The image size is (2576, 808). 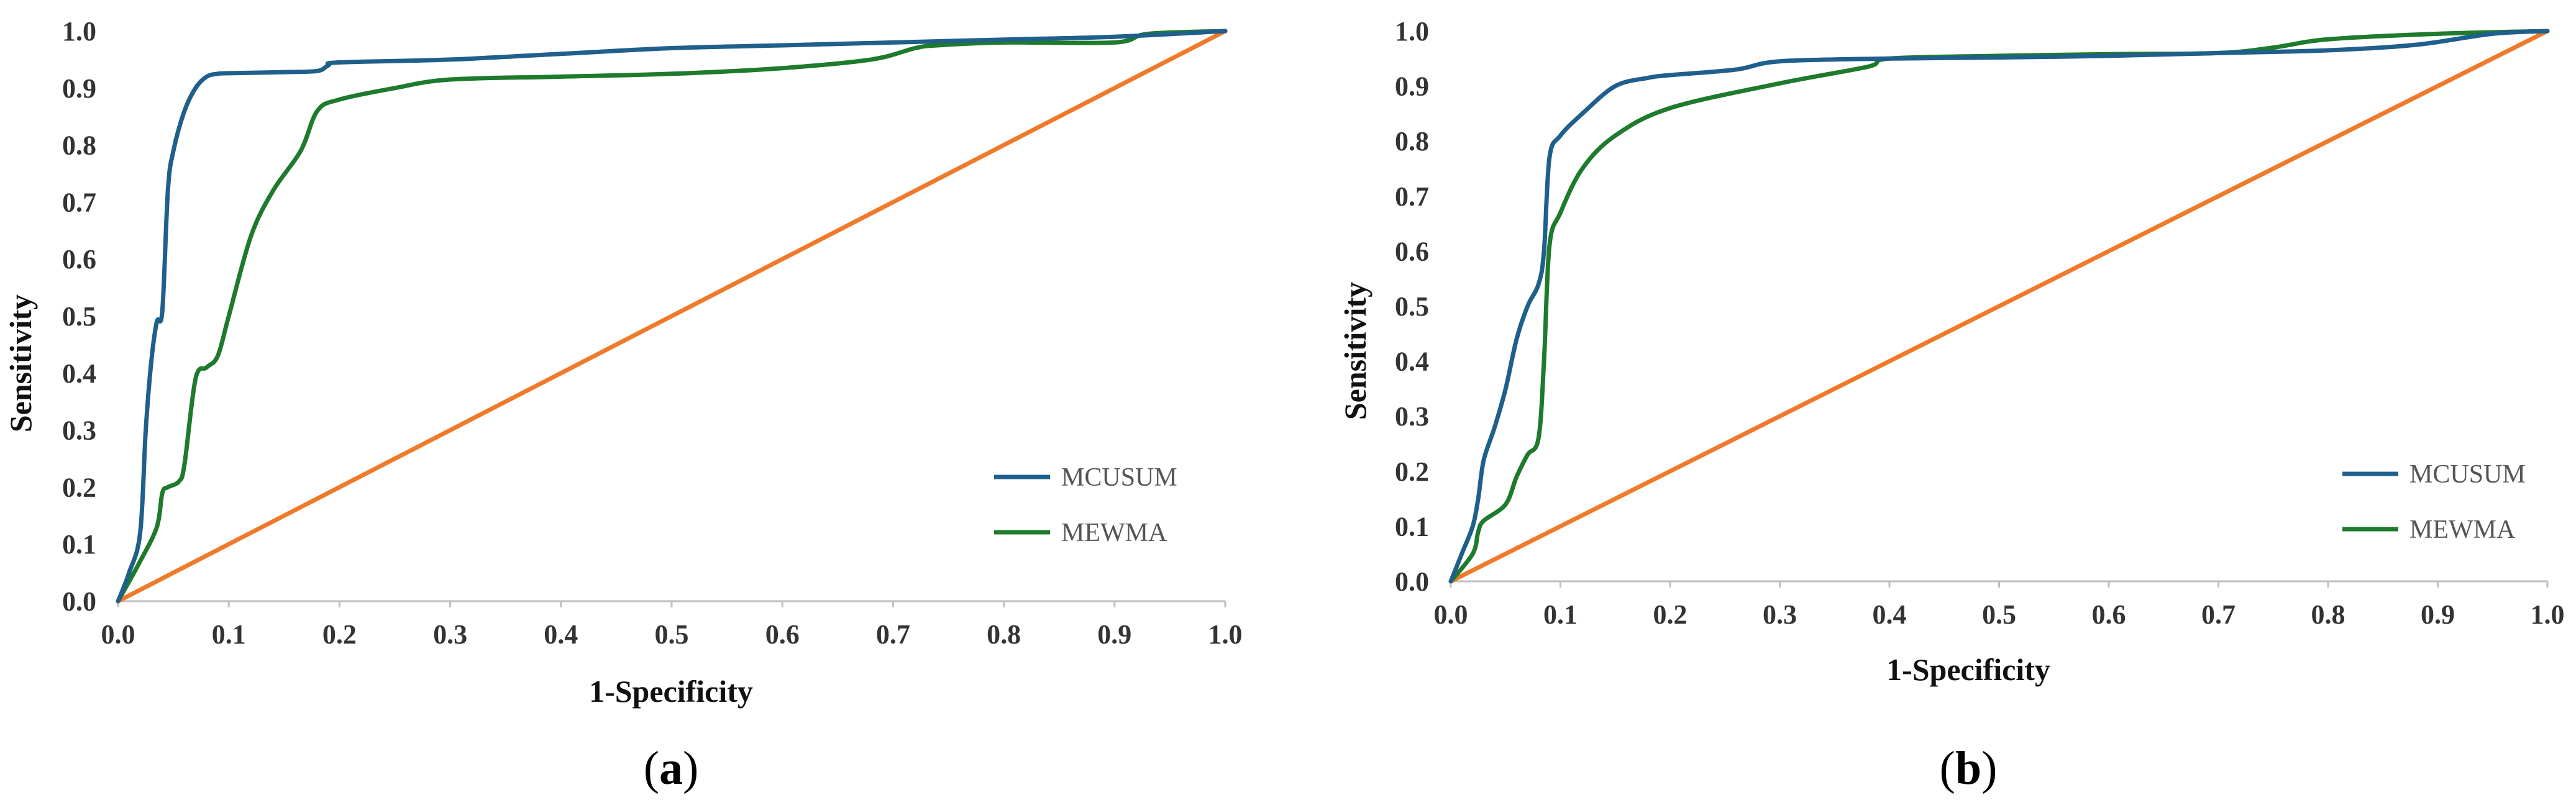 I want to click on y-tick-label-a: 0.2, so click(x=79, y=487).